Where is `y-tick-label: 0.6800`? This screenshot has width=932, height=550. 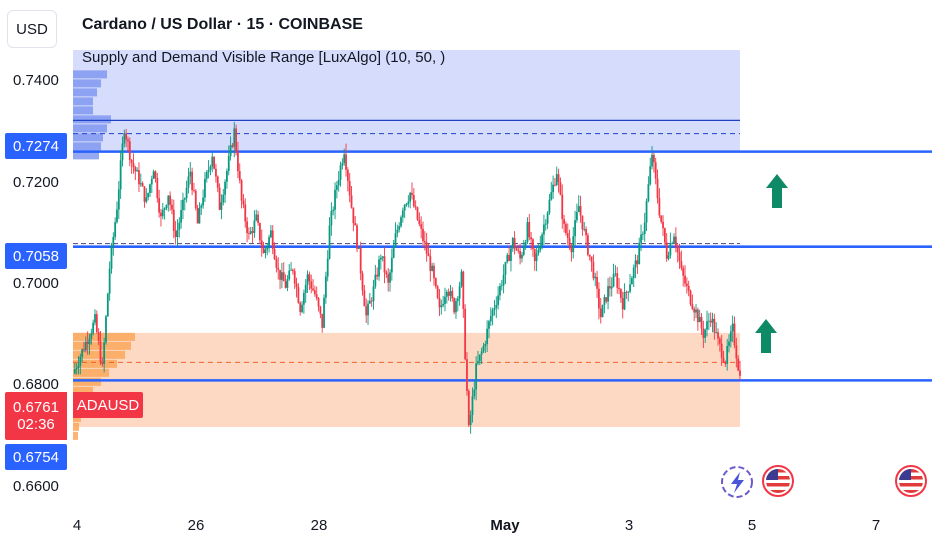 y-tick-label: 0.6800 is located at coordinates (36, 384).